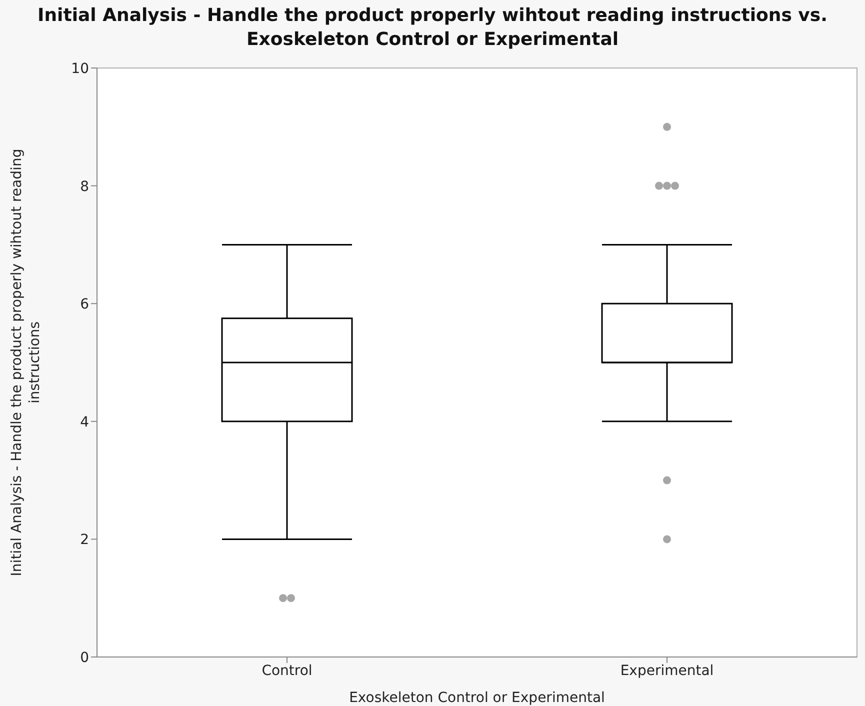 This screenshot has width=865, height=706. What do you see at coordinates (85, 422) in the screenshot?
I see `y-tick-label: 4` at bounding box center [85, 422].